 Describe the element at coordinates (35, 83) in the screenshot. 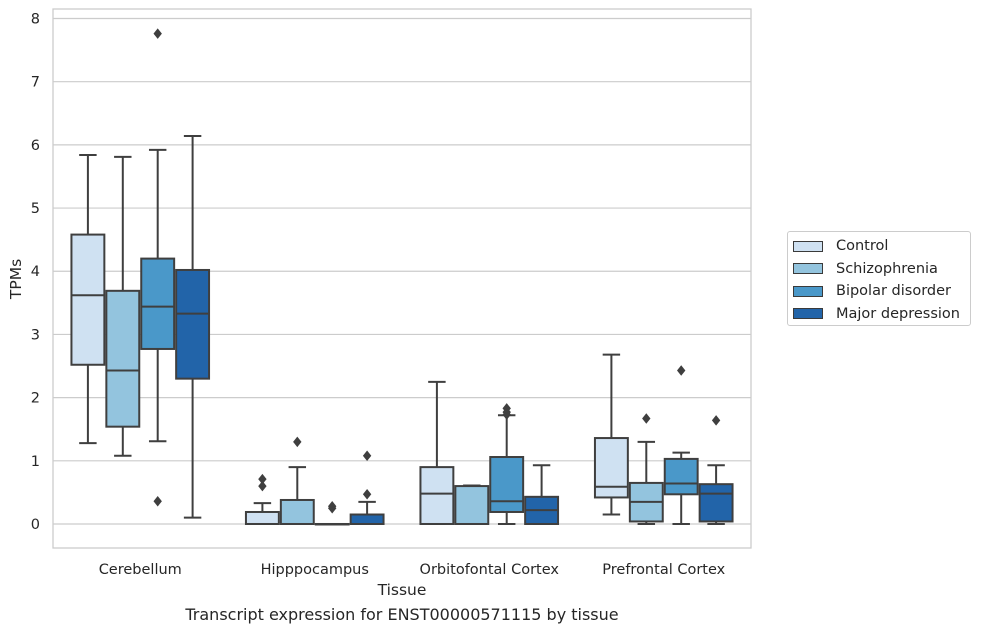

I see `y-tick-label-7: 7` at that location.